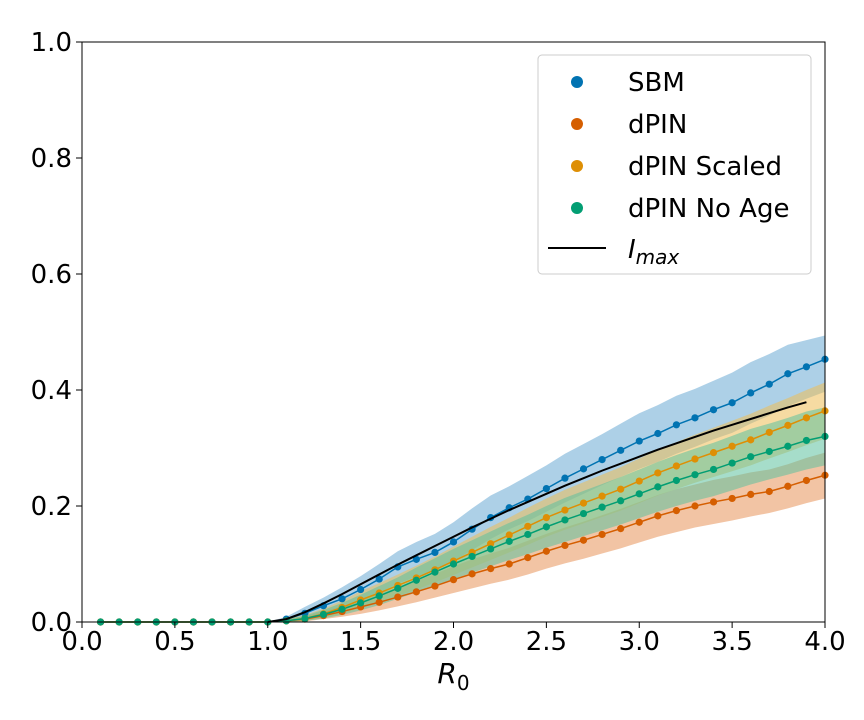 The height and width of the screenshot is (720, 864). I want to click on legend-label: SBM, so click(656, 83).